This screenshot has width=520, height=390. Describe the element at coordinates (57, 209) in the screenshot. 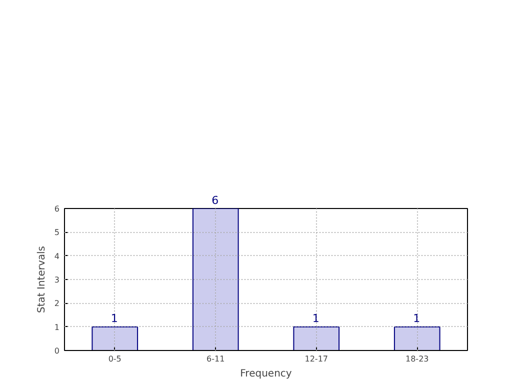

I see `y-tick-label: 6` at that location.